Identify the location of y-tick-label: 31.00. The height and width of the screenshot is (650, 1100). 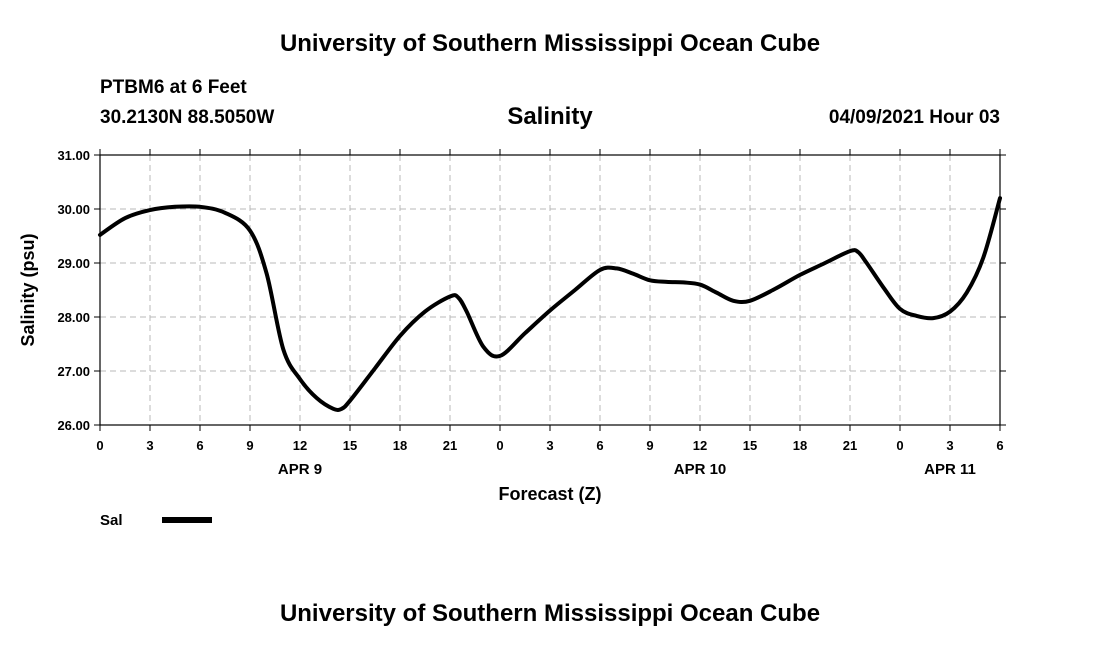
(73, 155).